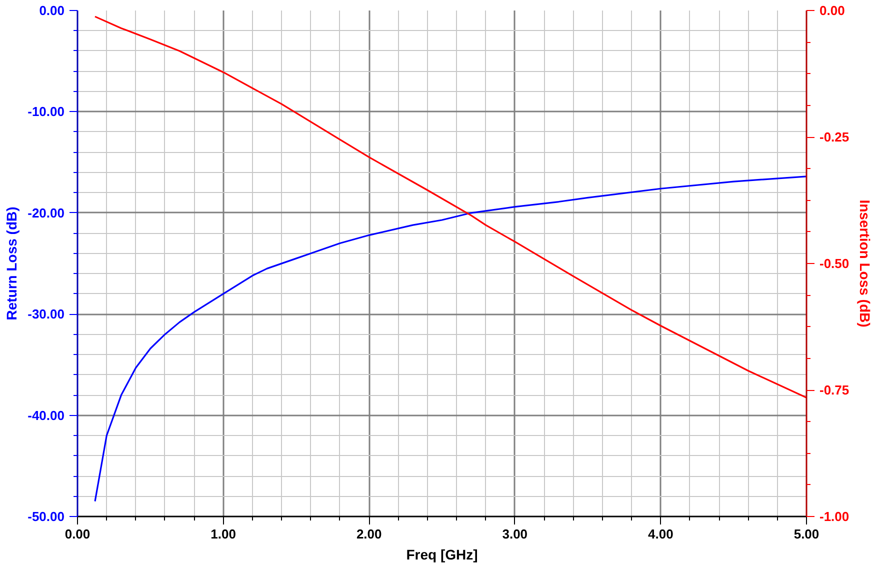  I want to click on y-tick-label: 0.00, so click(52, 10).